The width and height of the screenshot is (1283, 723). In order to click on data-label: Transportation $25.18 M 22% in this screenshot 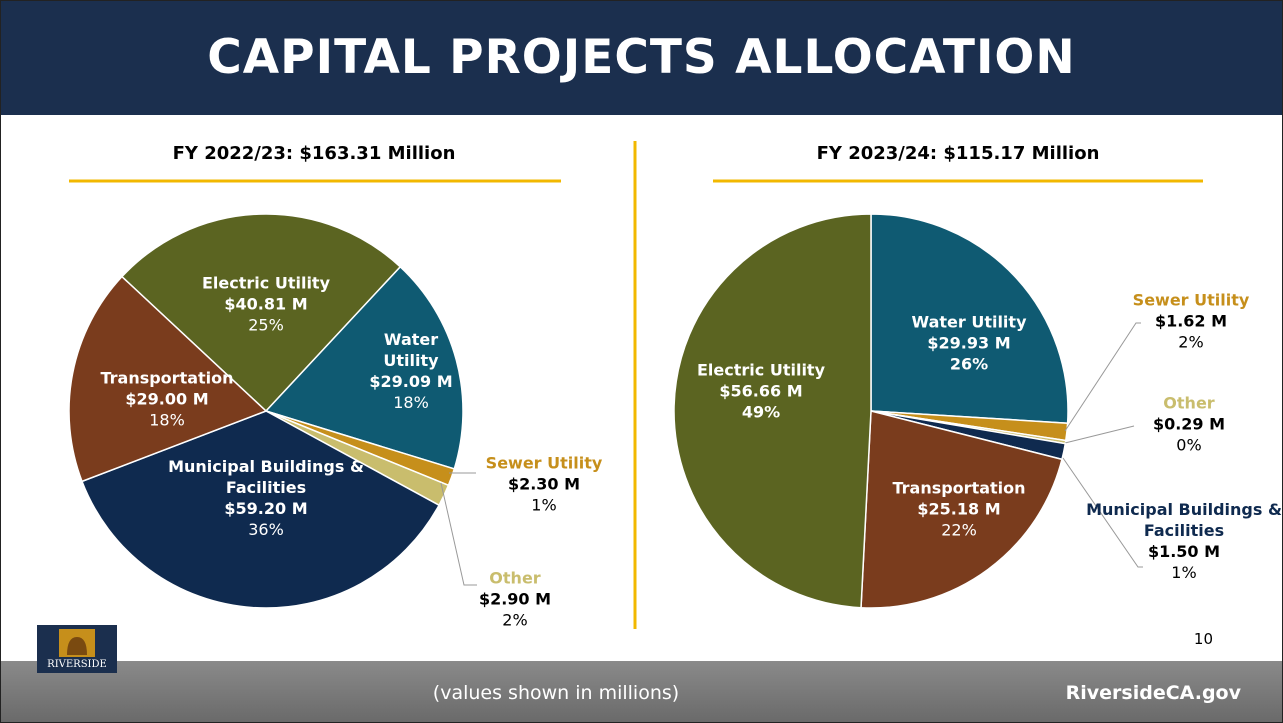, I will do `click(959, 509)`.